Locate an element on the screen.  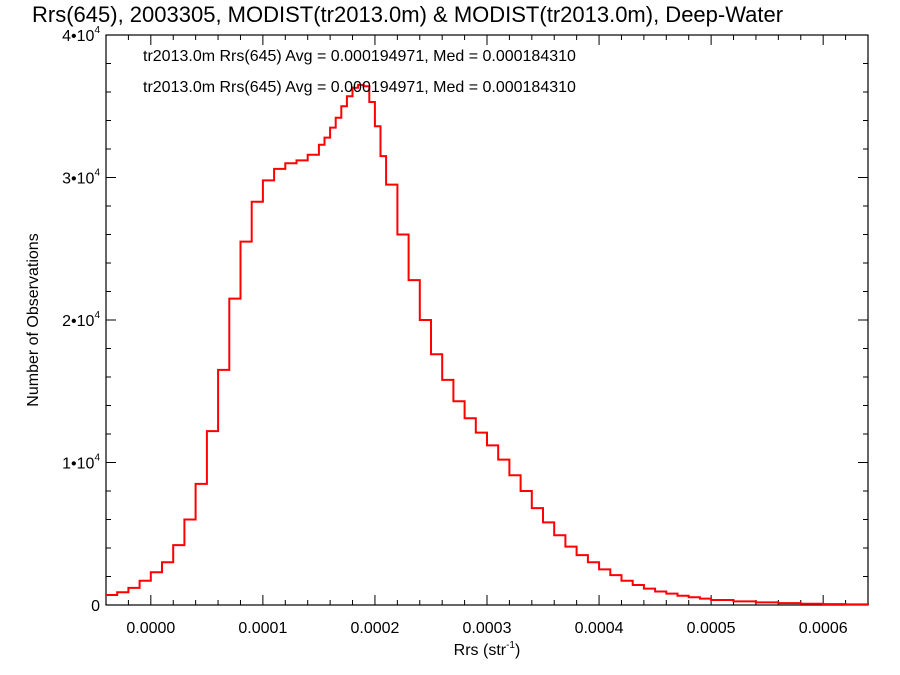
y-tick-label: 4•104 is located at coordinates (81, 35).